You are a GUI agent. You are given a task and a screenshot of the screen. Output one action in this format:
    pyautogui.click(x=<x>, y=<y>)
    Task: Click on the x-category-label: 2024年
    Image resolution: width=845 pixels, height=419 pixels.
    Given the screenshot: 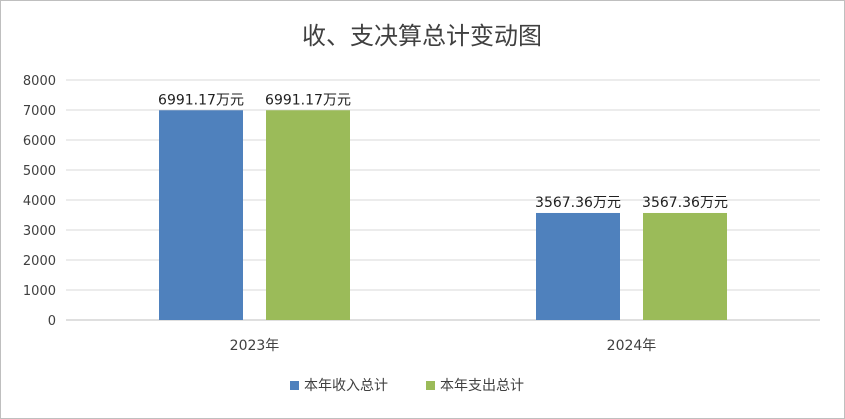 What is the action you would take?
    pyautogui.click(x=632, y=346)
    